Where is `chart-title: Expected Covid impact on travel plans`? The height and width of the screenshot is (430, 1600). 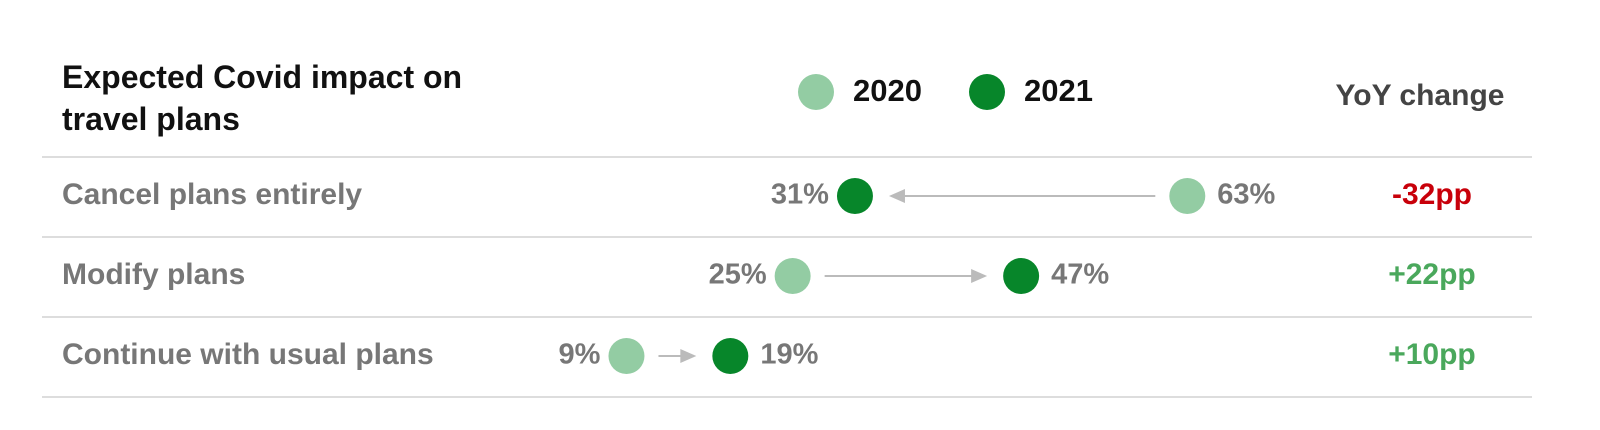 chart-title: Expected Covid impact on travel plans is located at coordinates (262, 98).